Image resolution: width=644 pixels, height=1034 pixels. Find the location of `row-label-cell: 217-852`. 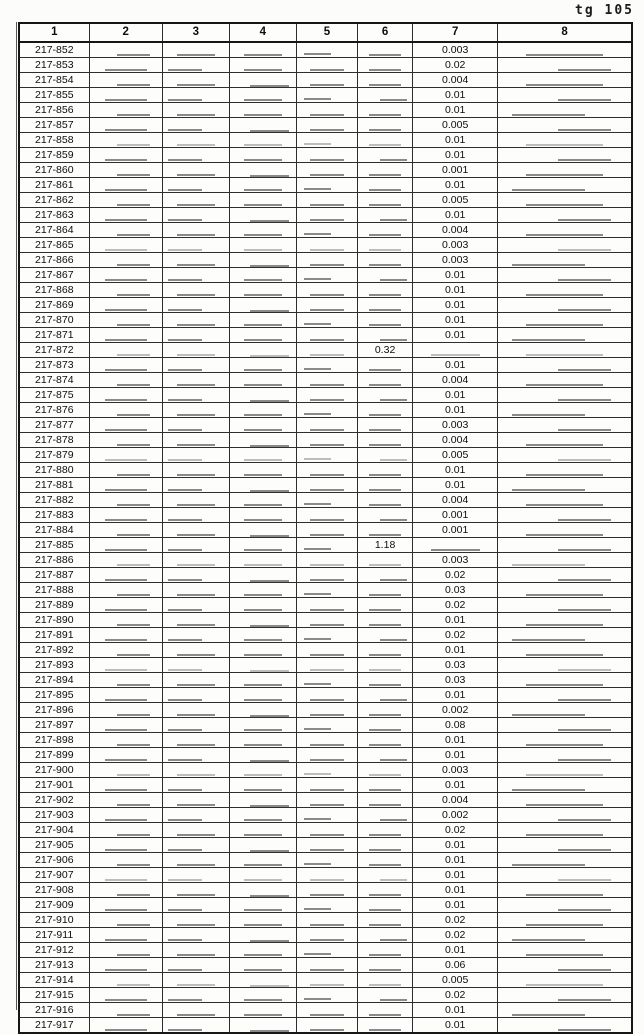

row-label-cell: 217-852 is located at coordinates (54, 49).